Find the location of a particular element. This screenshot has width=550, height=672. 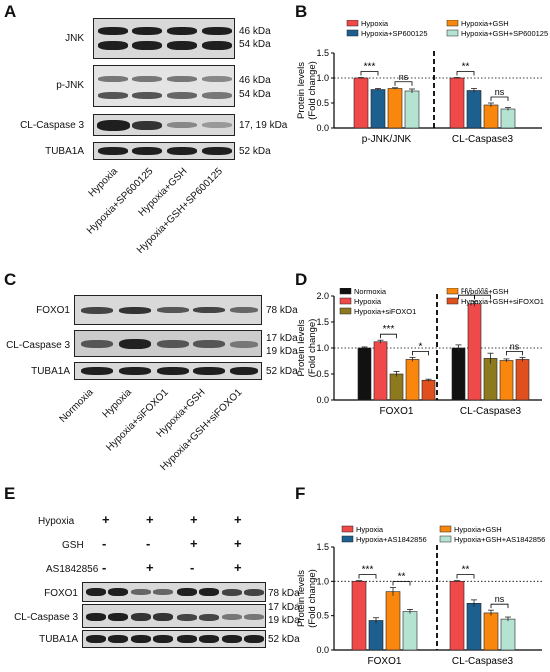

blot-foxo1-c is located at coordinates (168, 310).